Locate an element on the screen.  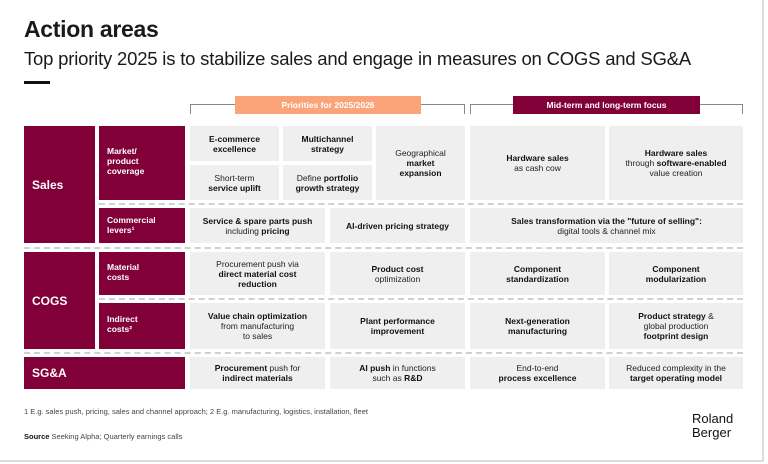
action-cell: Define portfolio growth strategy is located at coordinates (327, 182).